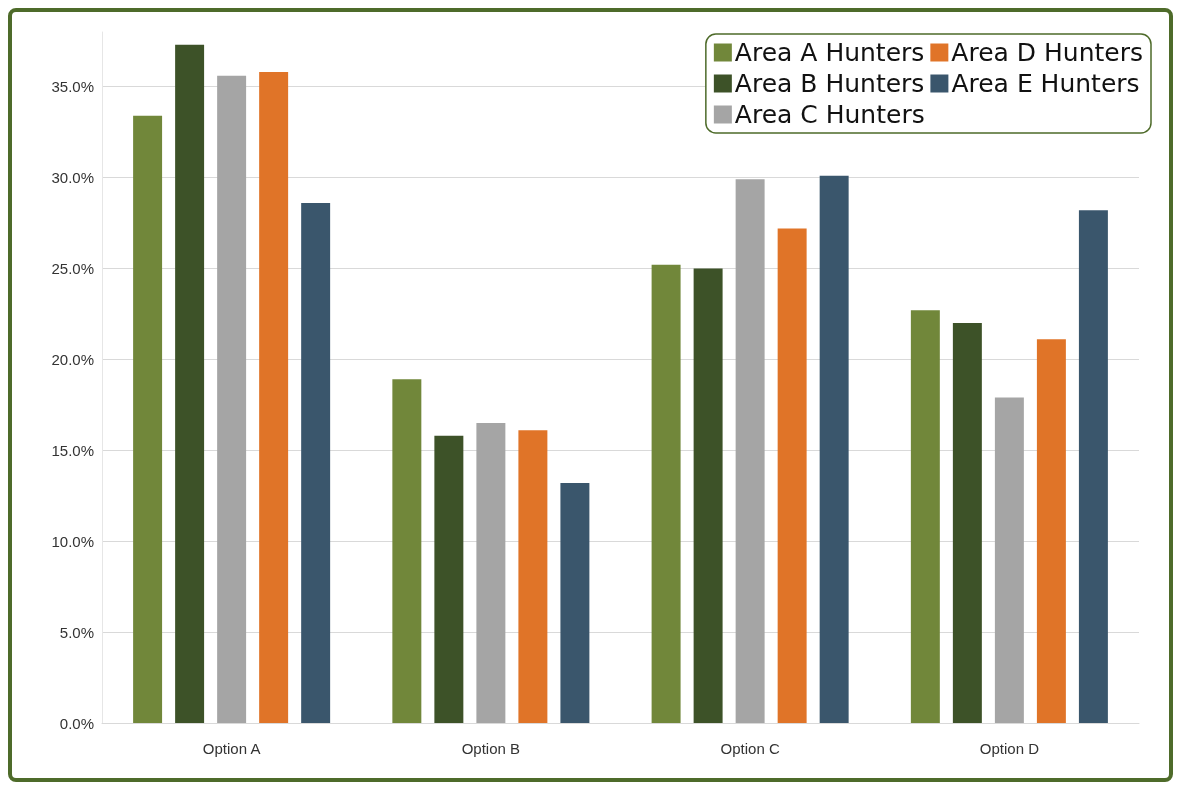 The width and height of the screenshot is (1185, 794). I want to click on y-tick-label: 10.0%, so click(72, 541).